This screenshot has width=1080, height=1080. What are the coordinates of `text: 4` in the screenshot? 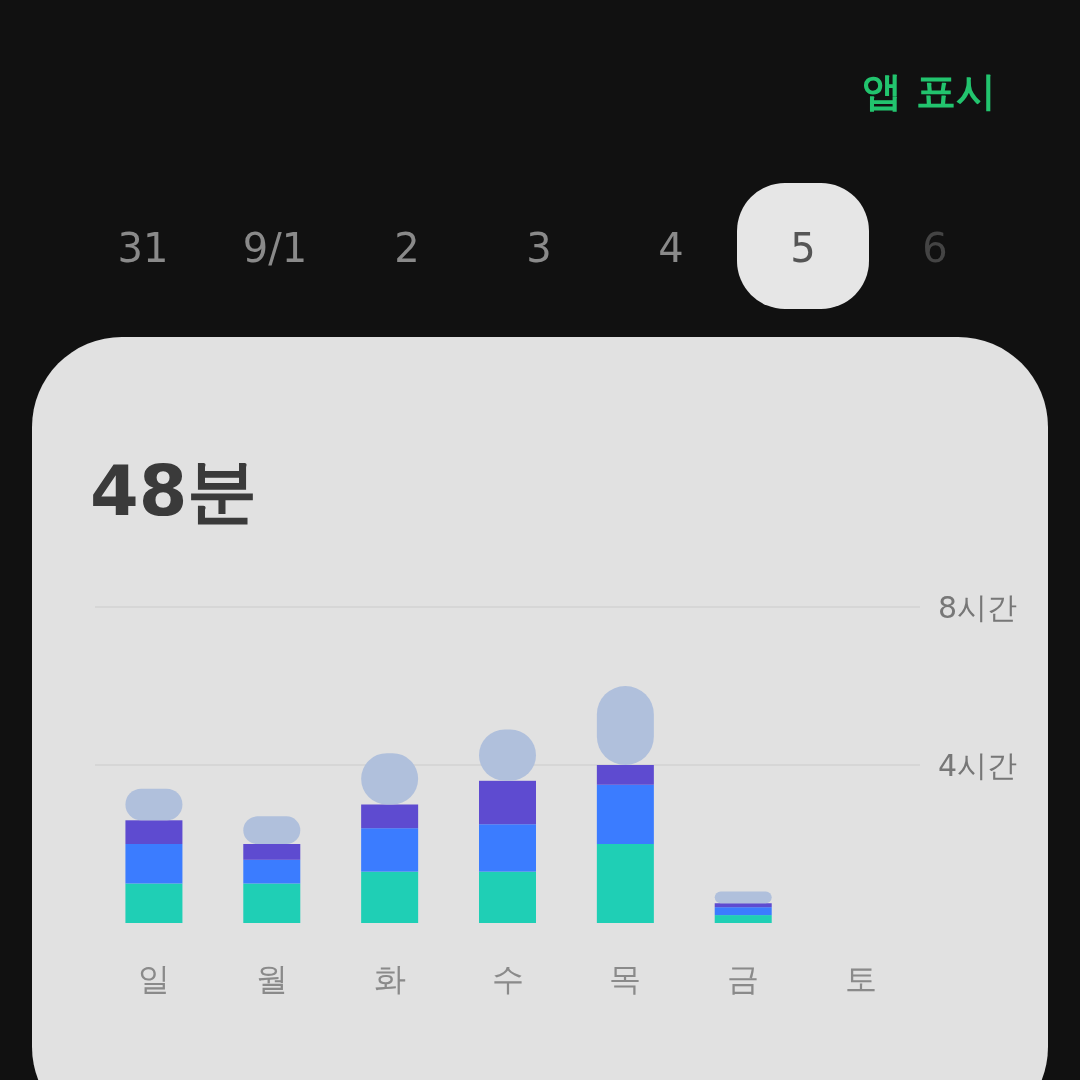 It's located at (671, 248).